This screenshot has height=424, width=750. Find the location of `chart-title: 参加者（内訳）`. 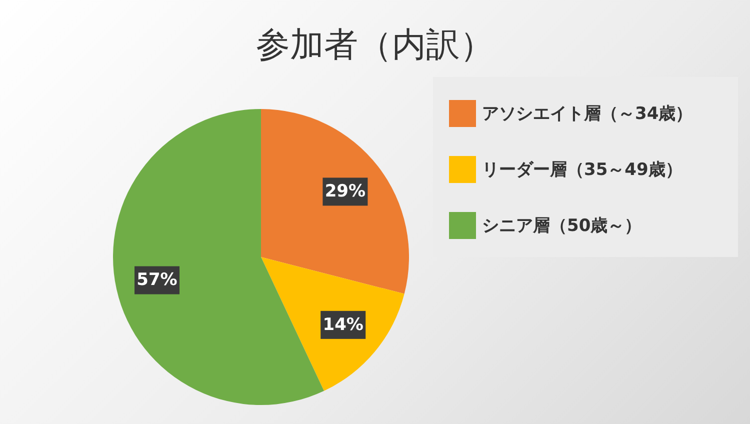

chart-title: 参加者（内訳） is located at coordinates (375, 45).